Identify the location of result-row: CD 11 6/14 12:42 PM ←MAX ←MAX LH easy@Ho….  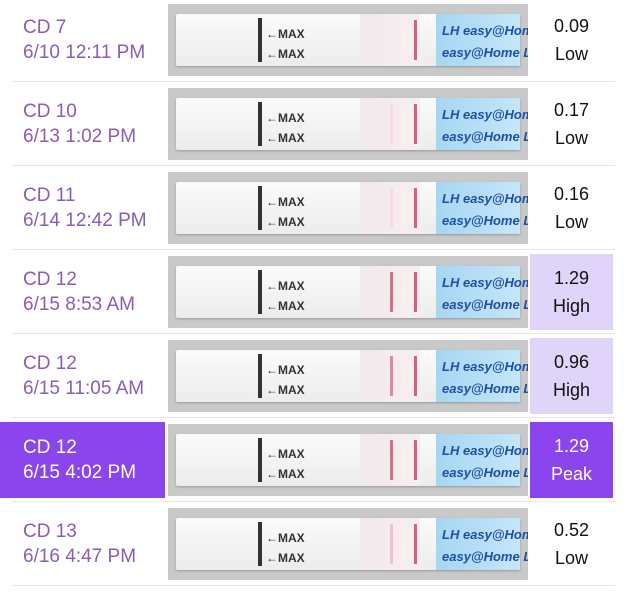
(313, 209).